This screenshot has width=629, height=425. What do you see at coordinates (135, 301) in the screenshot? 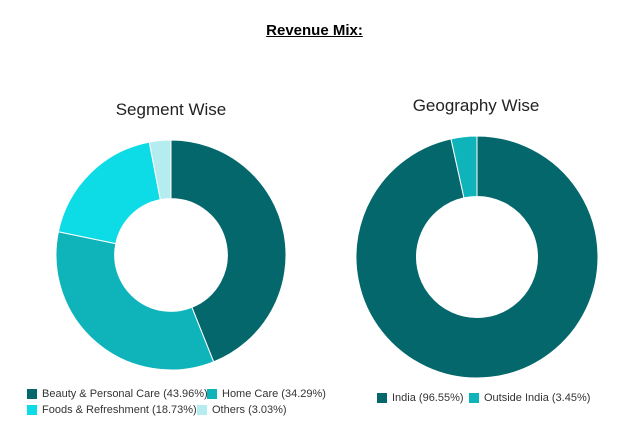
I see `slice-home-care` at bounding box center [135, 301].